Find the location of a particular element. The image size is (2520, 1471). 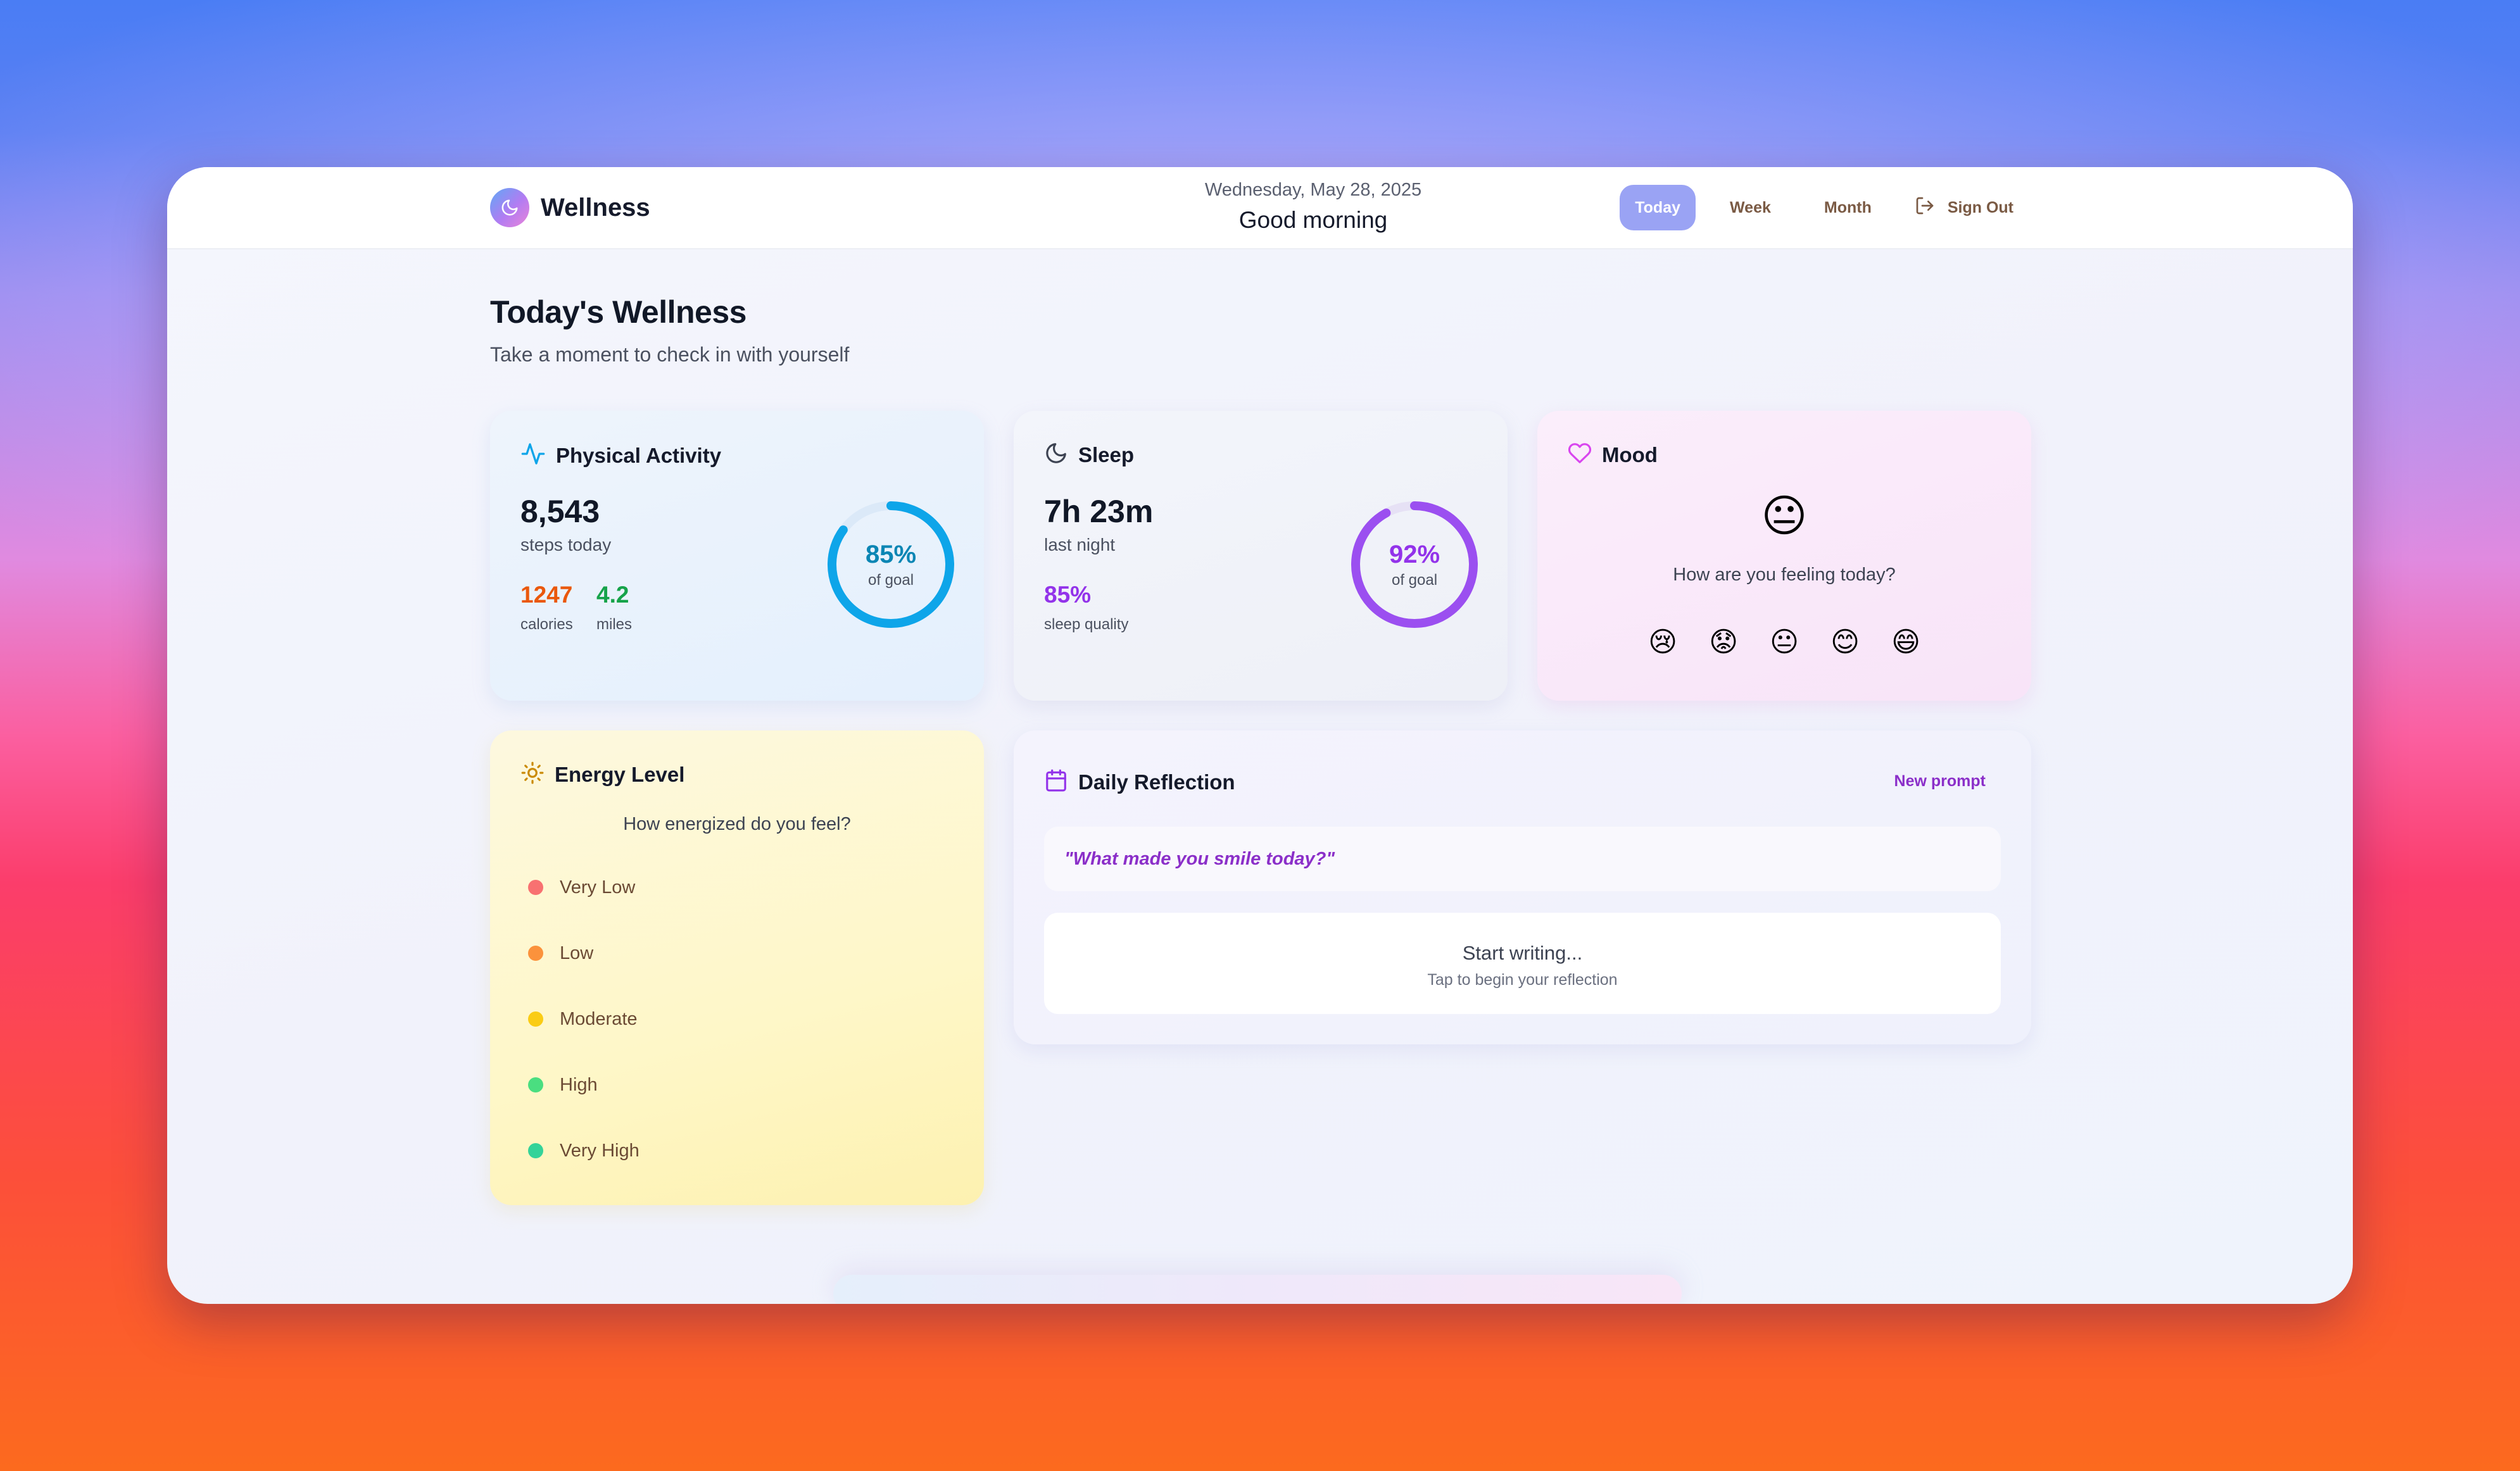

current-mood-emoji: 😐 is located at coordinates (1784, 516).